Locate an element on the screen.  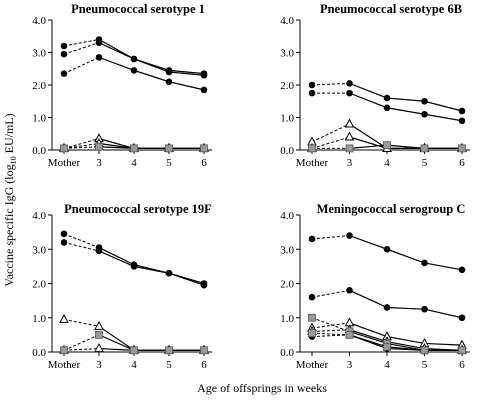
panel-title: Pneumococcal serotype 6B is located at coordinates (391, 9).